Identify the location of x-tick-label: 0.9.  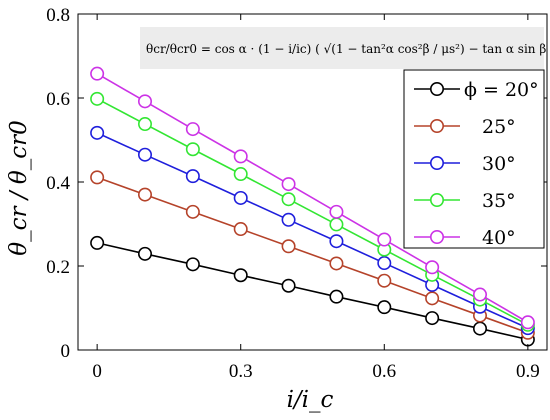
(528, 371).